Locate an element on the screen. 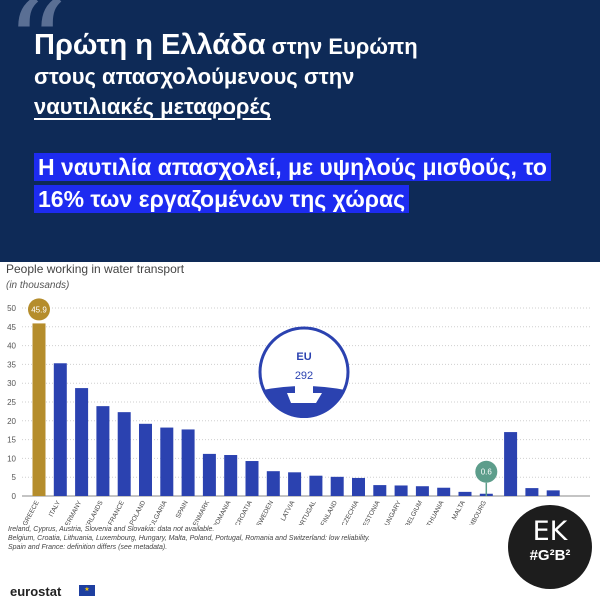 Image resolution: width=600 pixels, height=600 pixels. eu-total-badge: EU 292 is located at coordinates (304, 372).